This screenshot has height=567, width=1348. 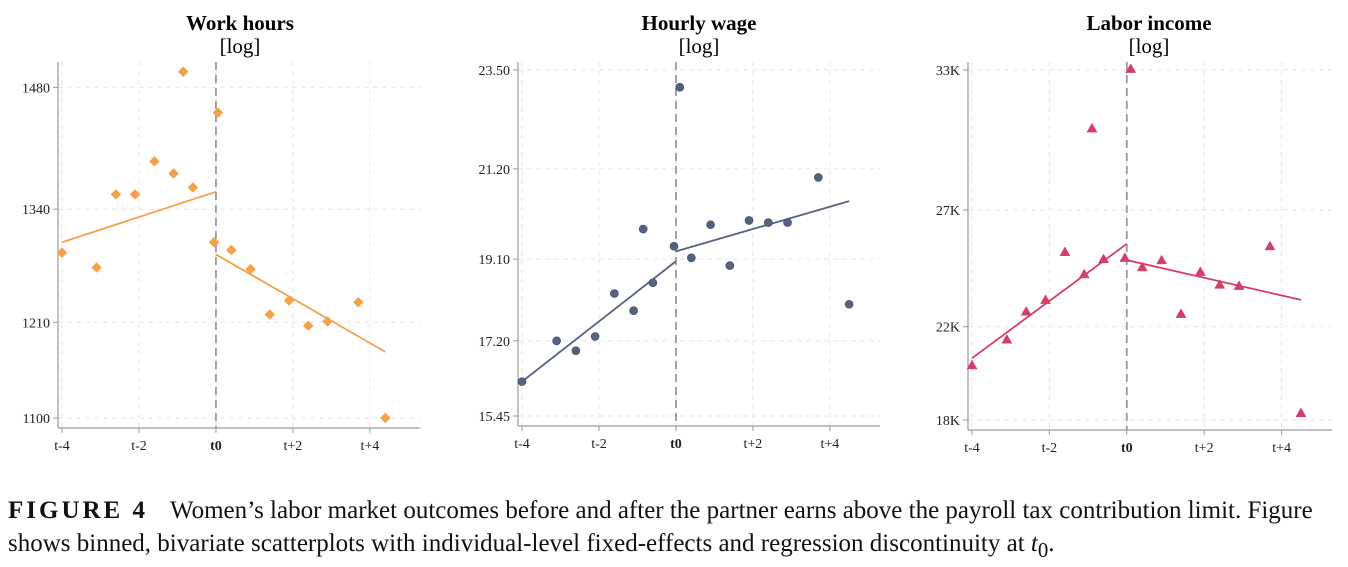 What do you see at coordinates (1281, 448) in the screenshot?
I see `labor-income-x-tick-label: t+4` at bounding box center [1281, 448].